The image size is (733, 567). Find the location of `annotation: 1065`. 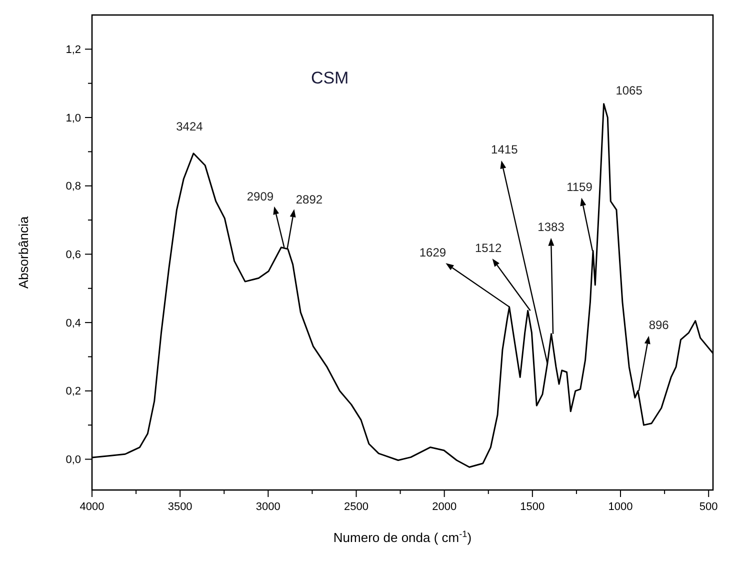

annotation: 1065 is located at coordinates (629, 91).